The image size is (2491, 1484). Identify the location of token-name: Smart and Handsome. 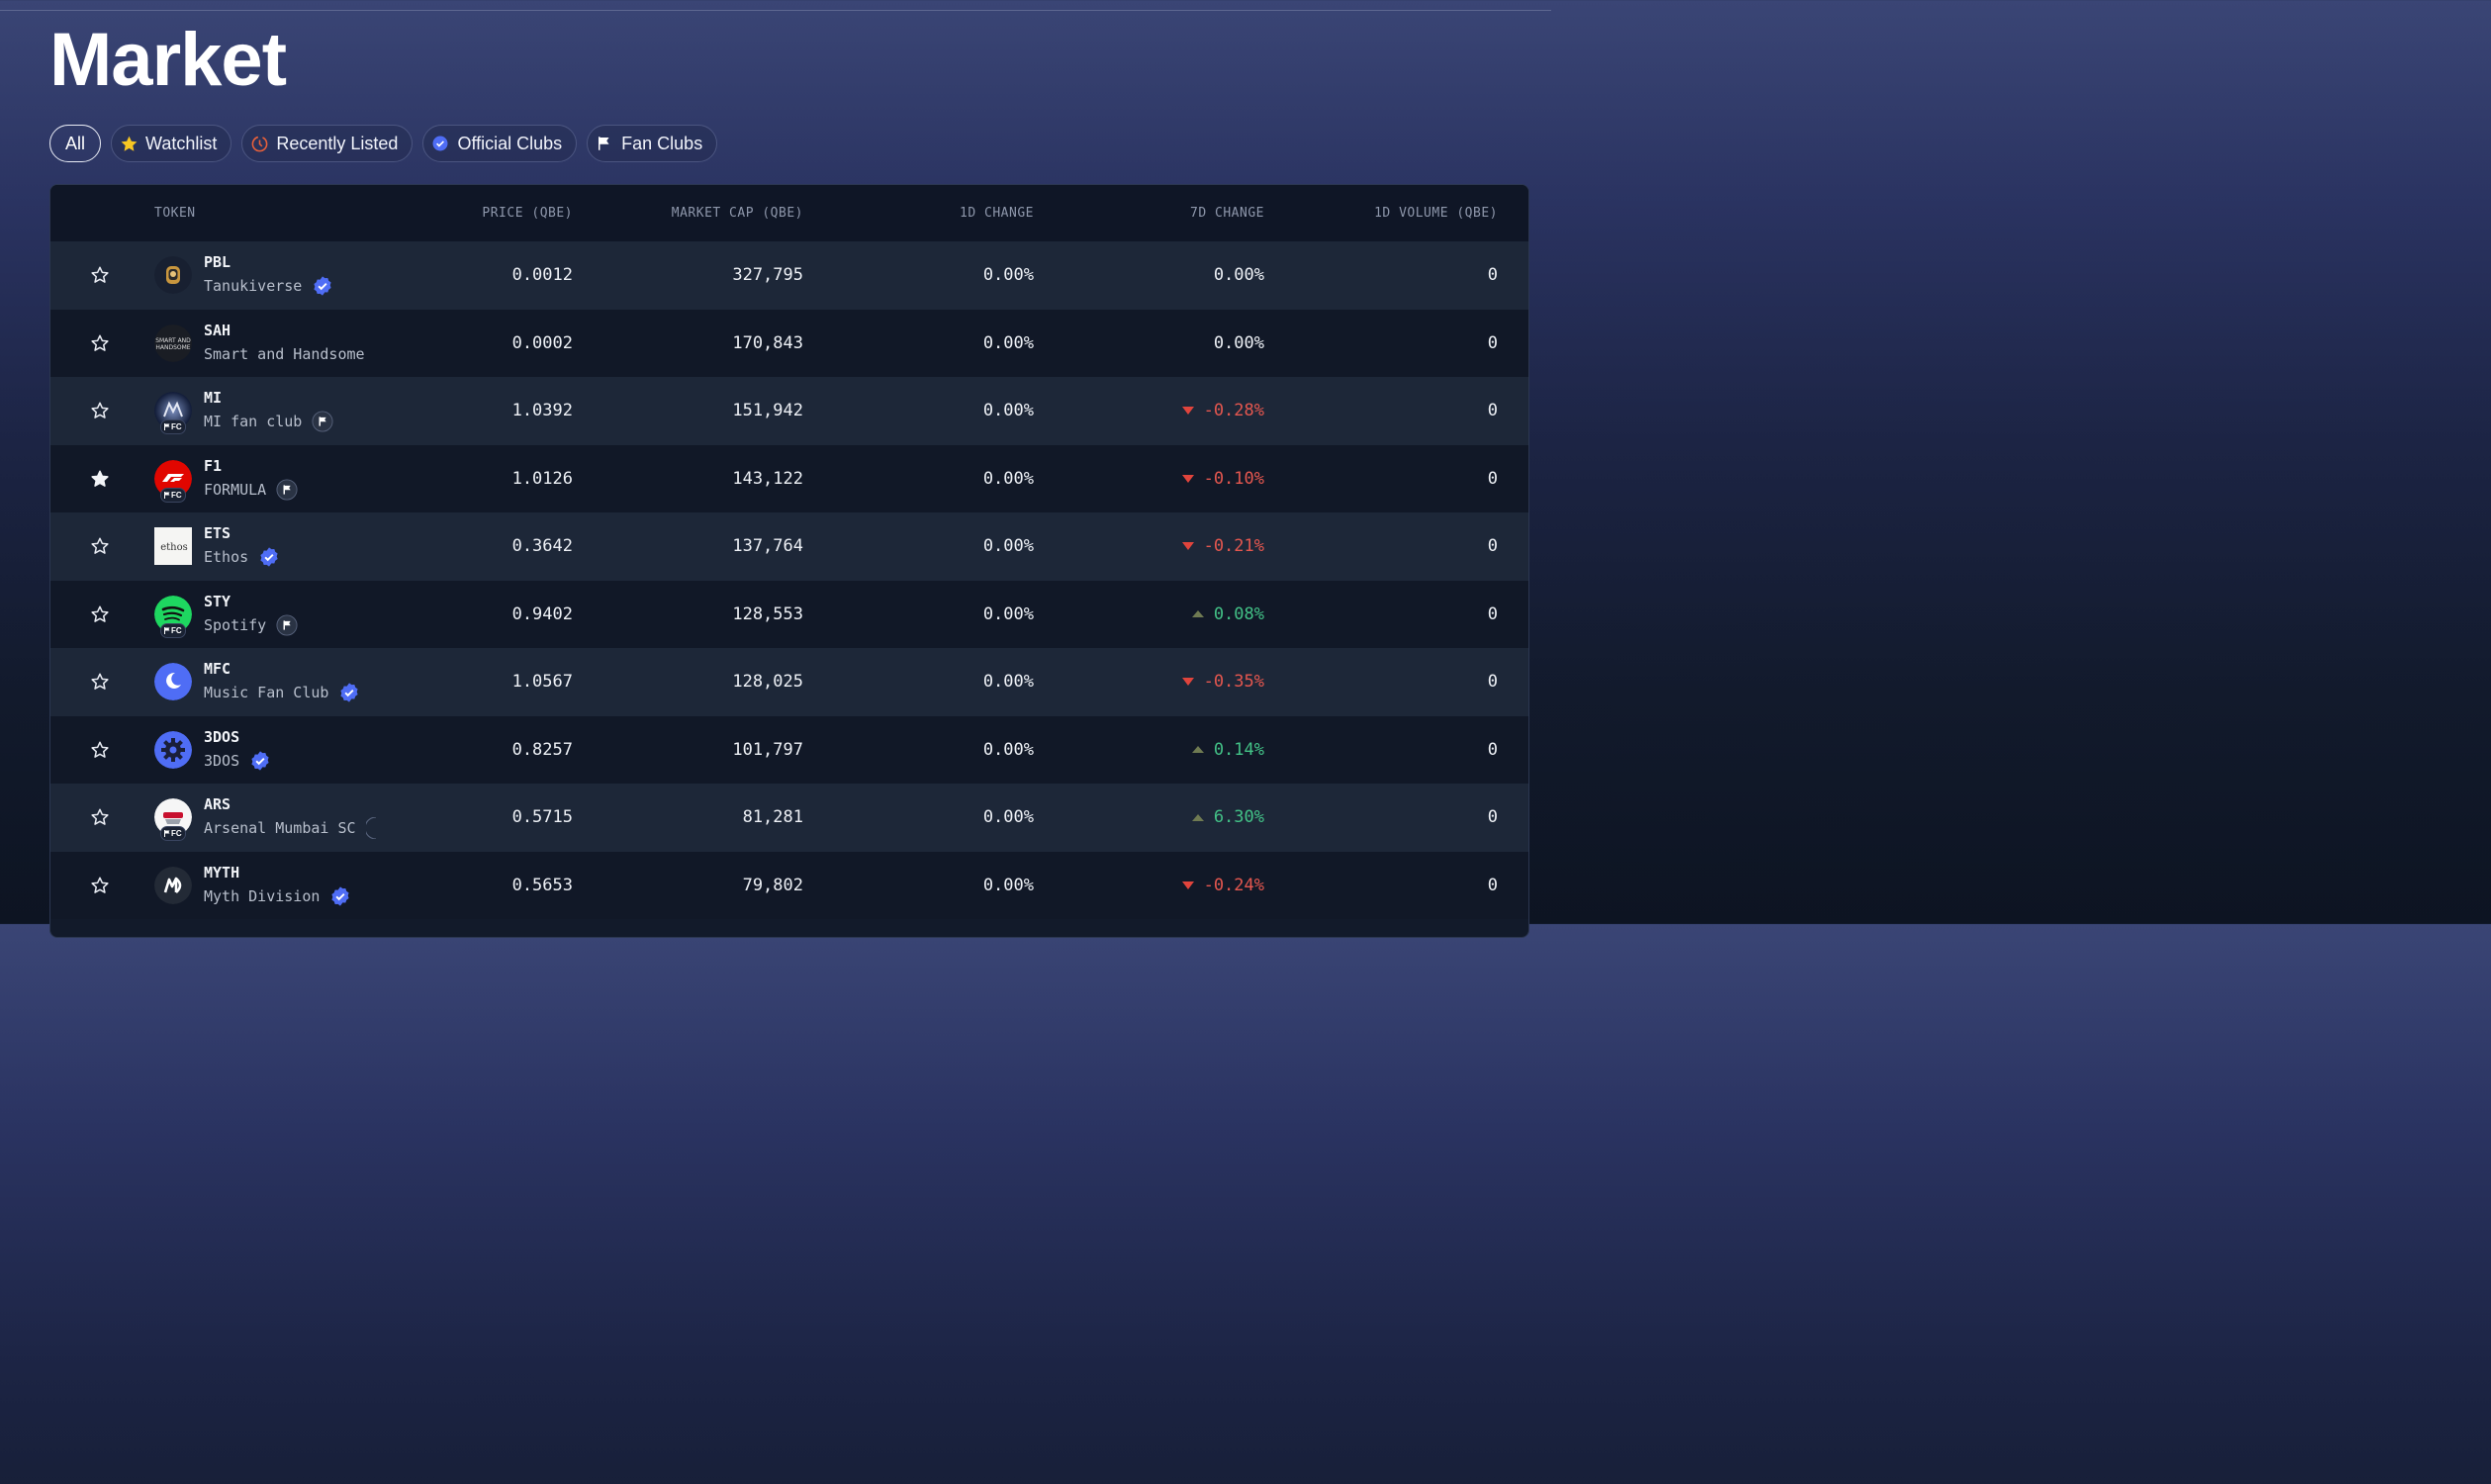
(285, 353).